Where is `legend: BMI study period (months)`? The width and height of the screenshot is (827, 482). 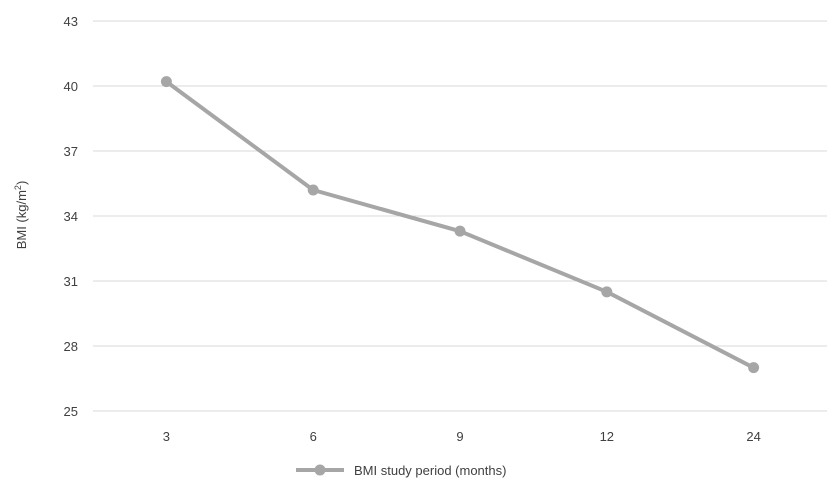
legend: BMI study period (months) is located at coordinates (401, 470).